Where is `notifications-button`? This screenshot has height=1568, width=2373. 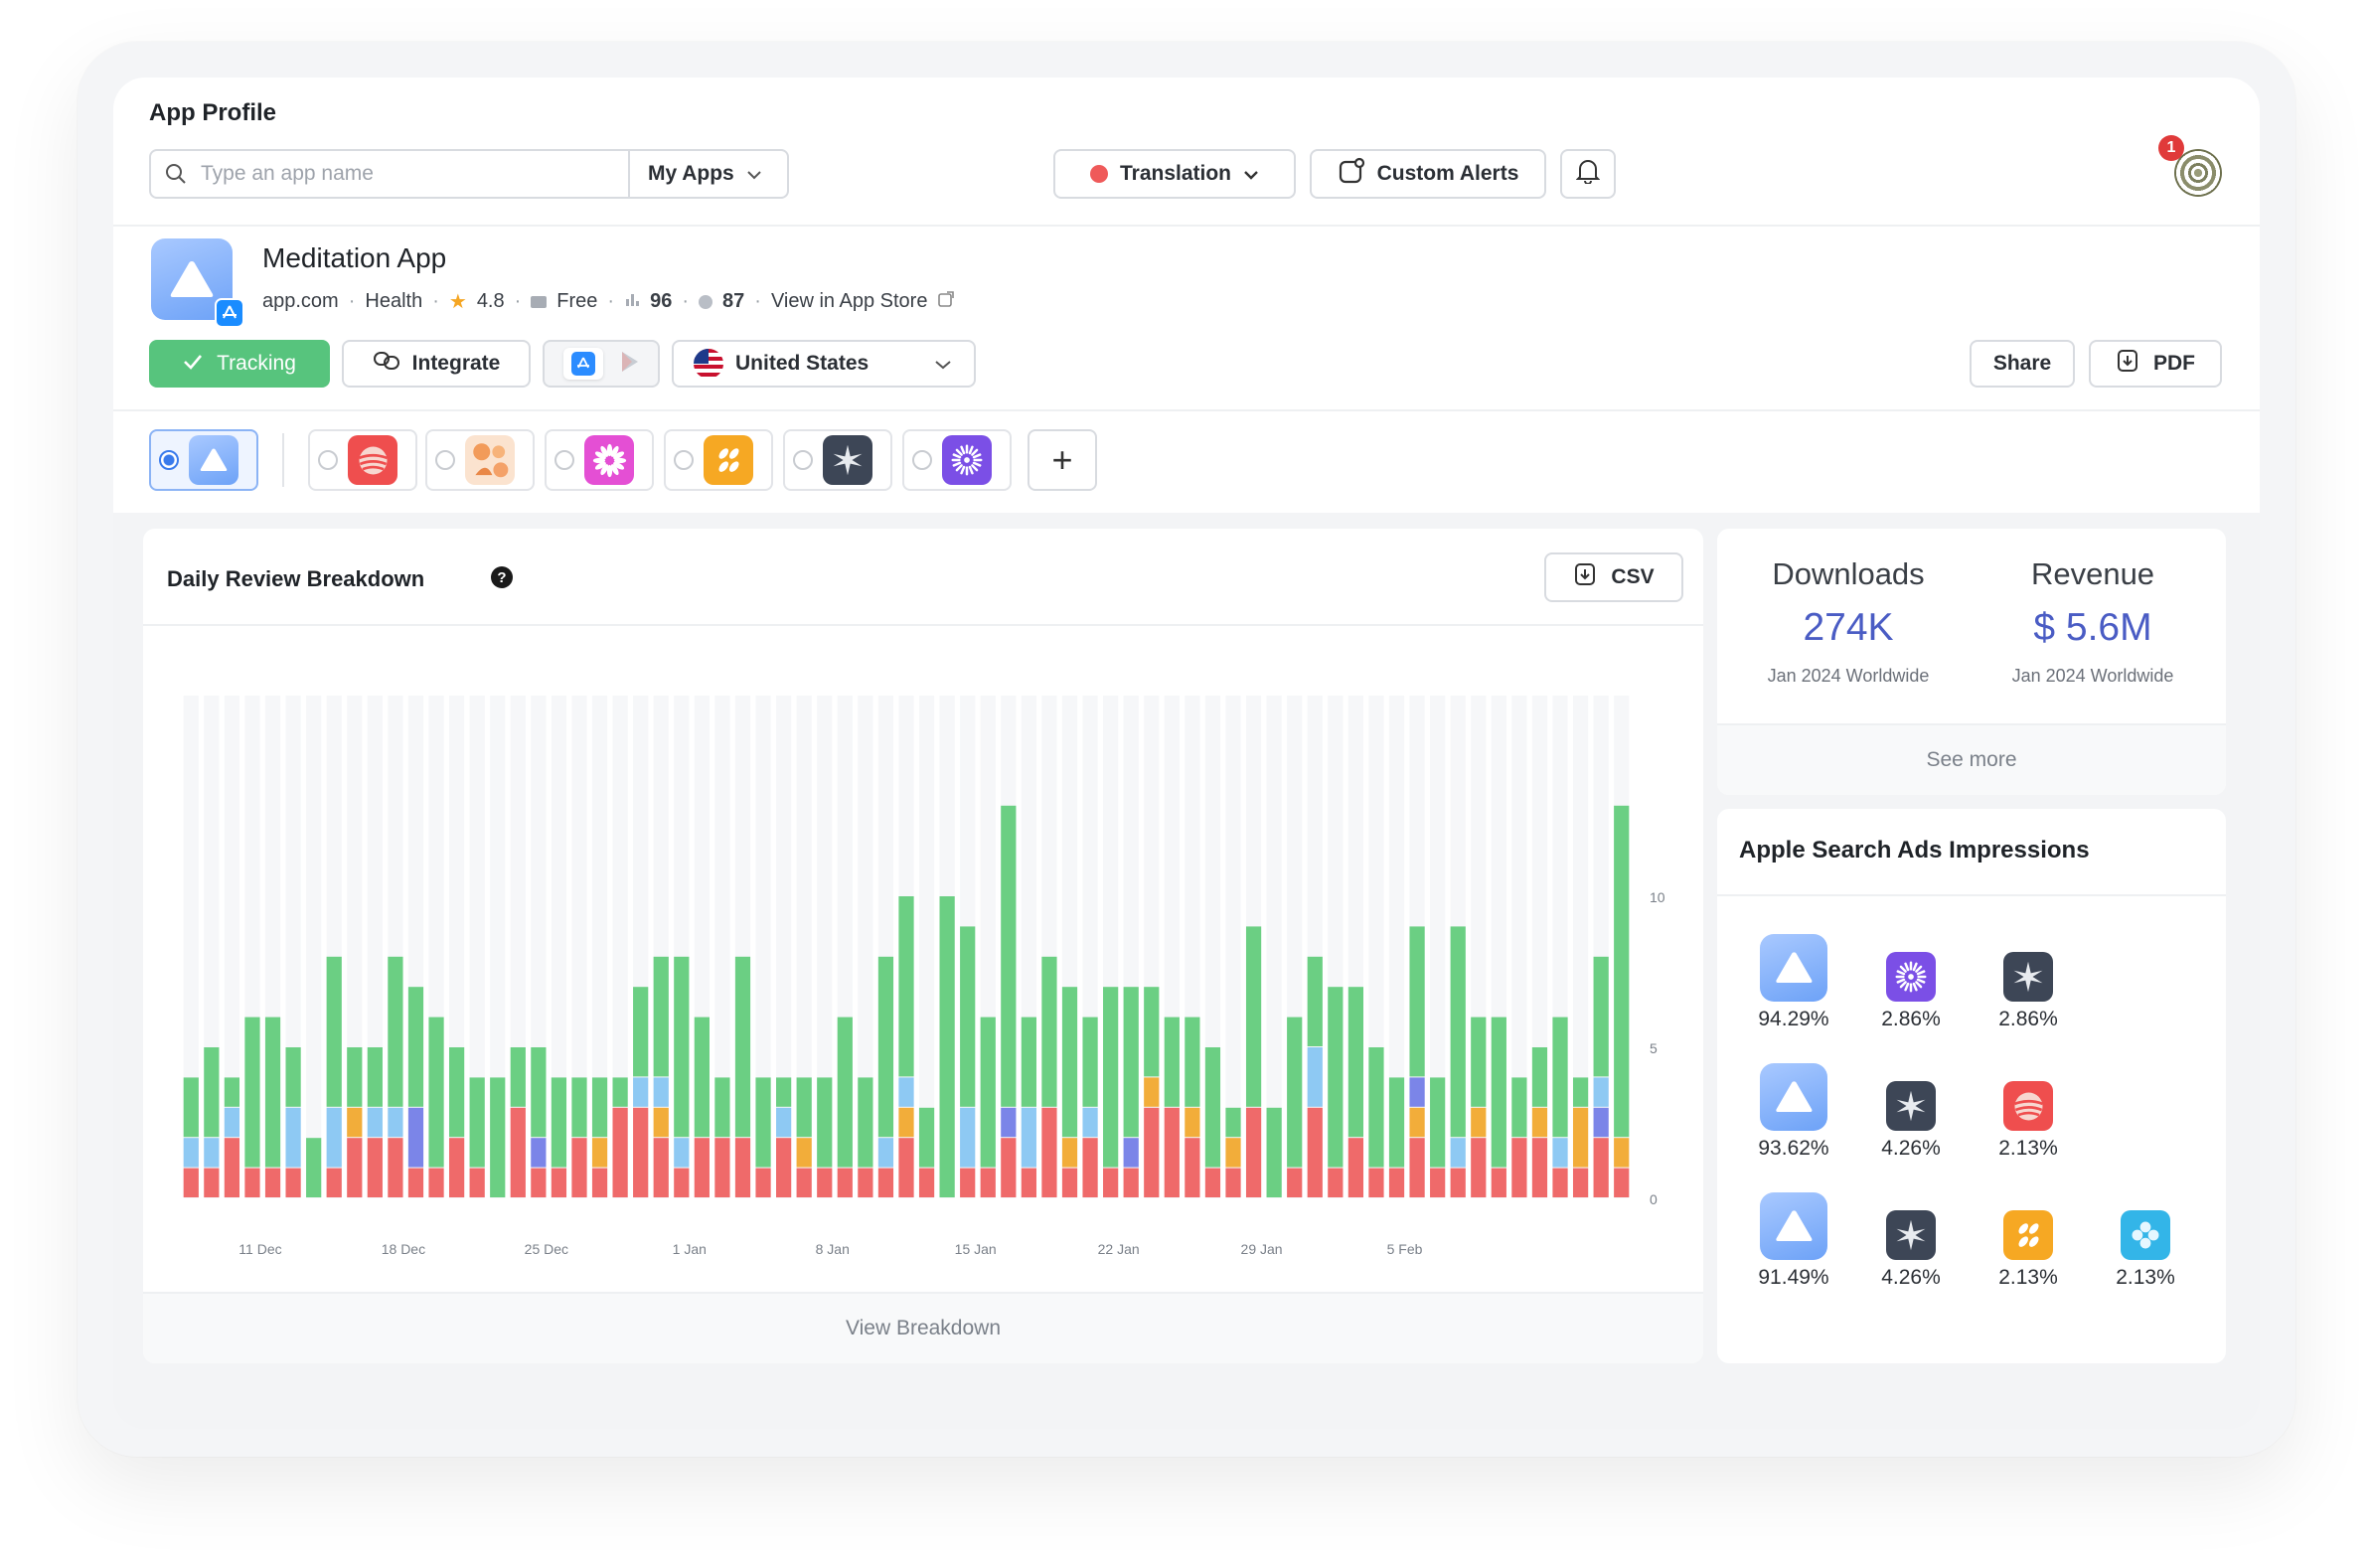 notifications-button is located at coordinates (1588, 174).